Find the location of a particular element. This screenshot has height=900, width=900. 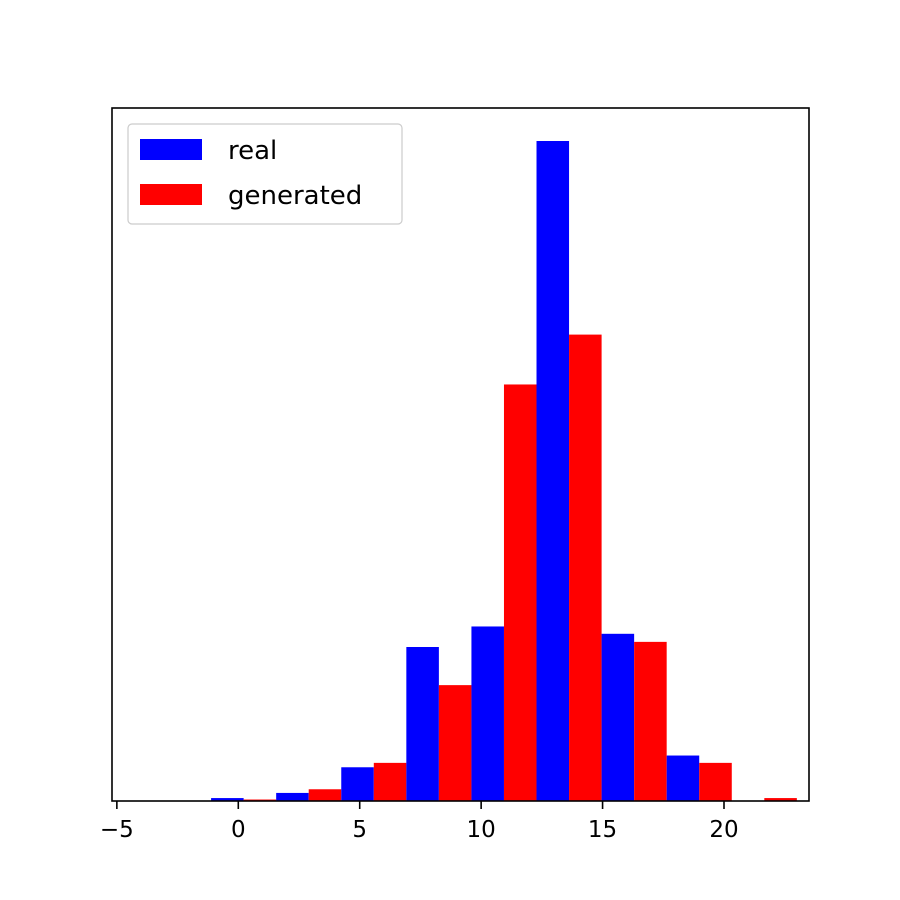

x-tick-label-2: 5 is located at coordinates (359, 830).